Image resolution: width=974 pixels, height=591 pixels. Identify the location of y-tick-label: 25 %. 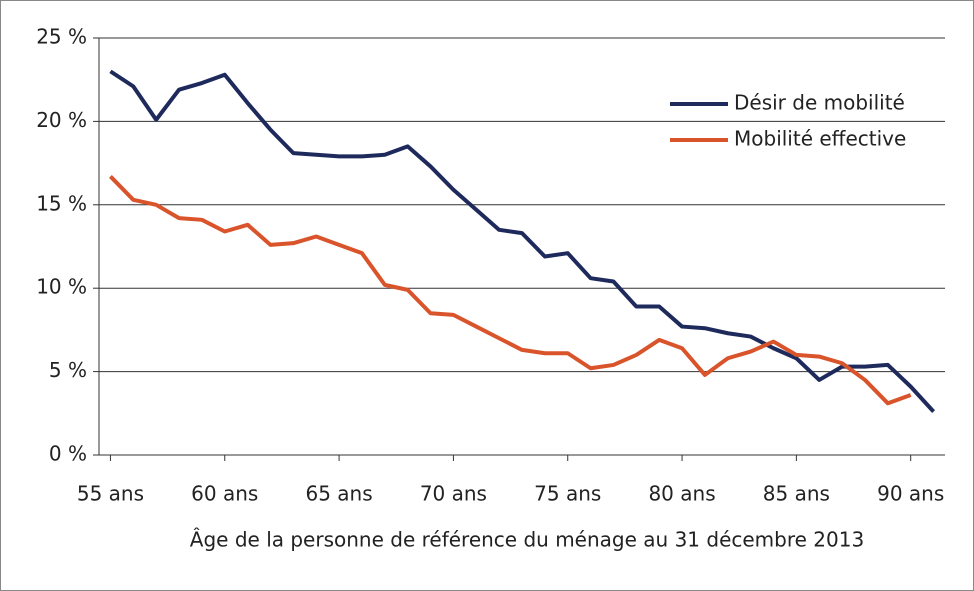
(61, 37).